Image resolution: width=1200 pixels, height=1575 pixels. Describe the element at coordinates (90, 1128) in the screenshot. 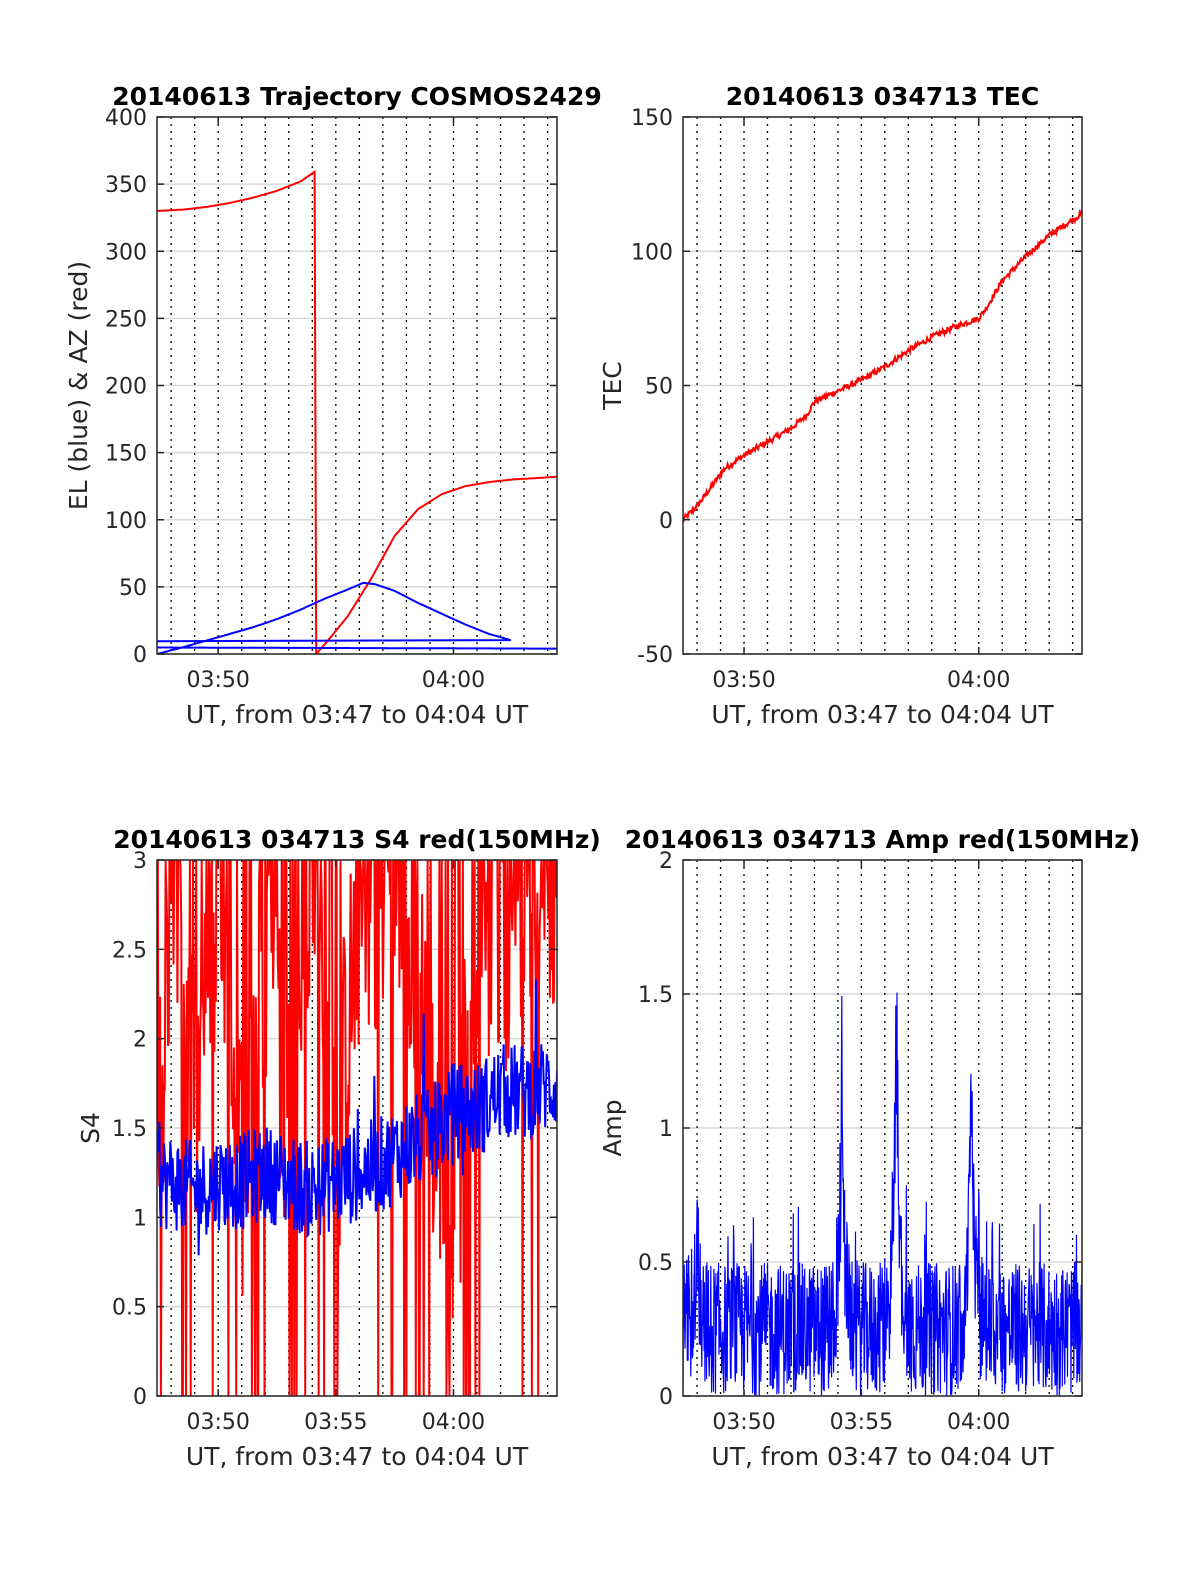

I see `y-axis-label: S4` at that location.